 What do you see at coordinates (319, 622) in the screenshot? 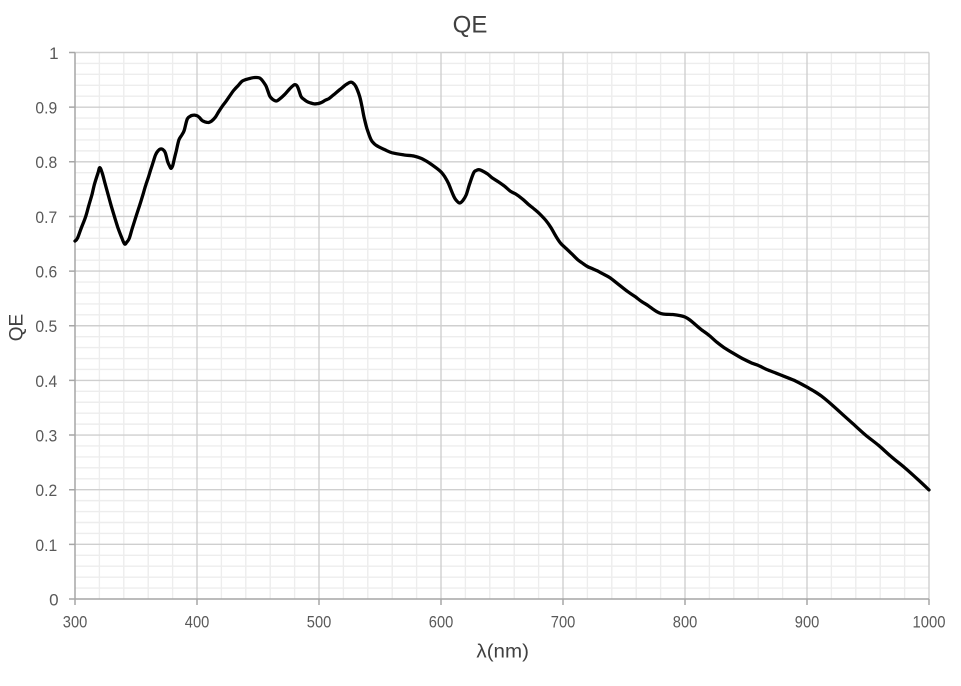
I see `svg-text: 500` at bounding box center [319, 622].